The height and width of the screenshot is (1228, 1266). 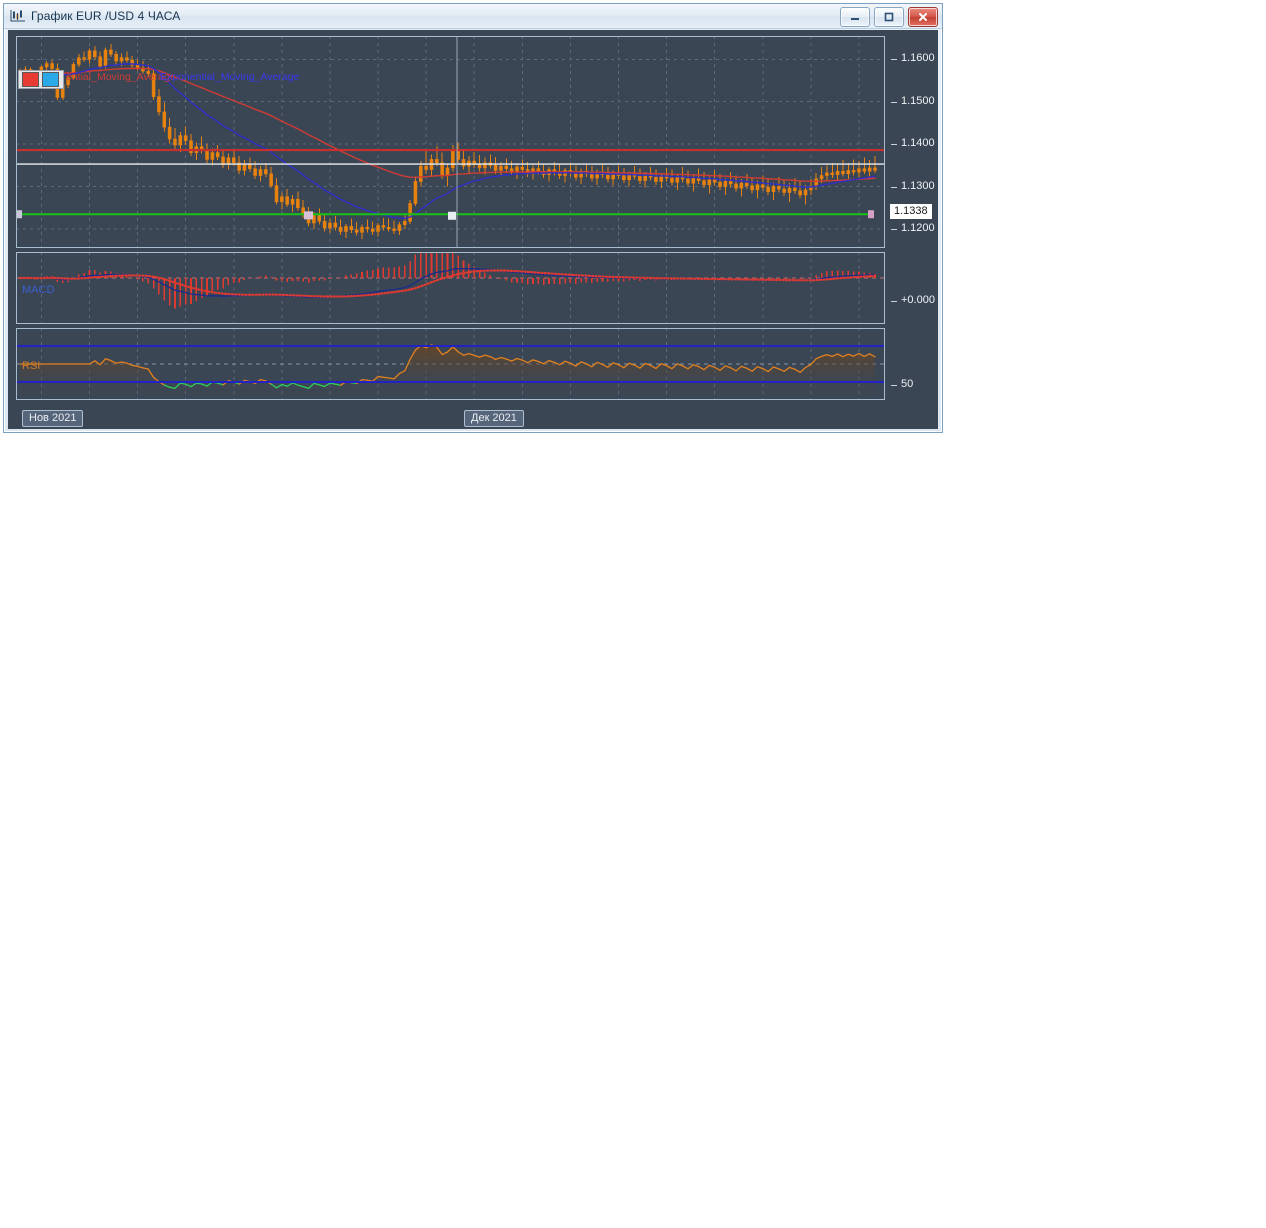 I want to click on close-icon, so click(x=923, y=17).